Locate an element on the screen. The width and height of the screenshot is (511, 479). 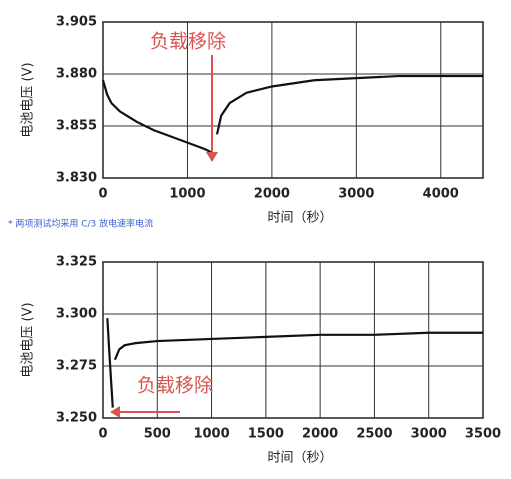
x-tick-label: 500 is located at coordinates (157, 434).